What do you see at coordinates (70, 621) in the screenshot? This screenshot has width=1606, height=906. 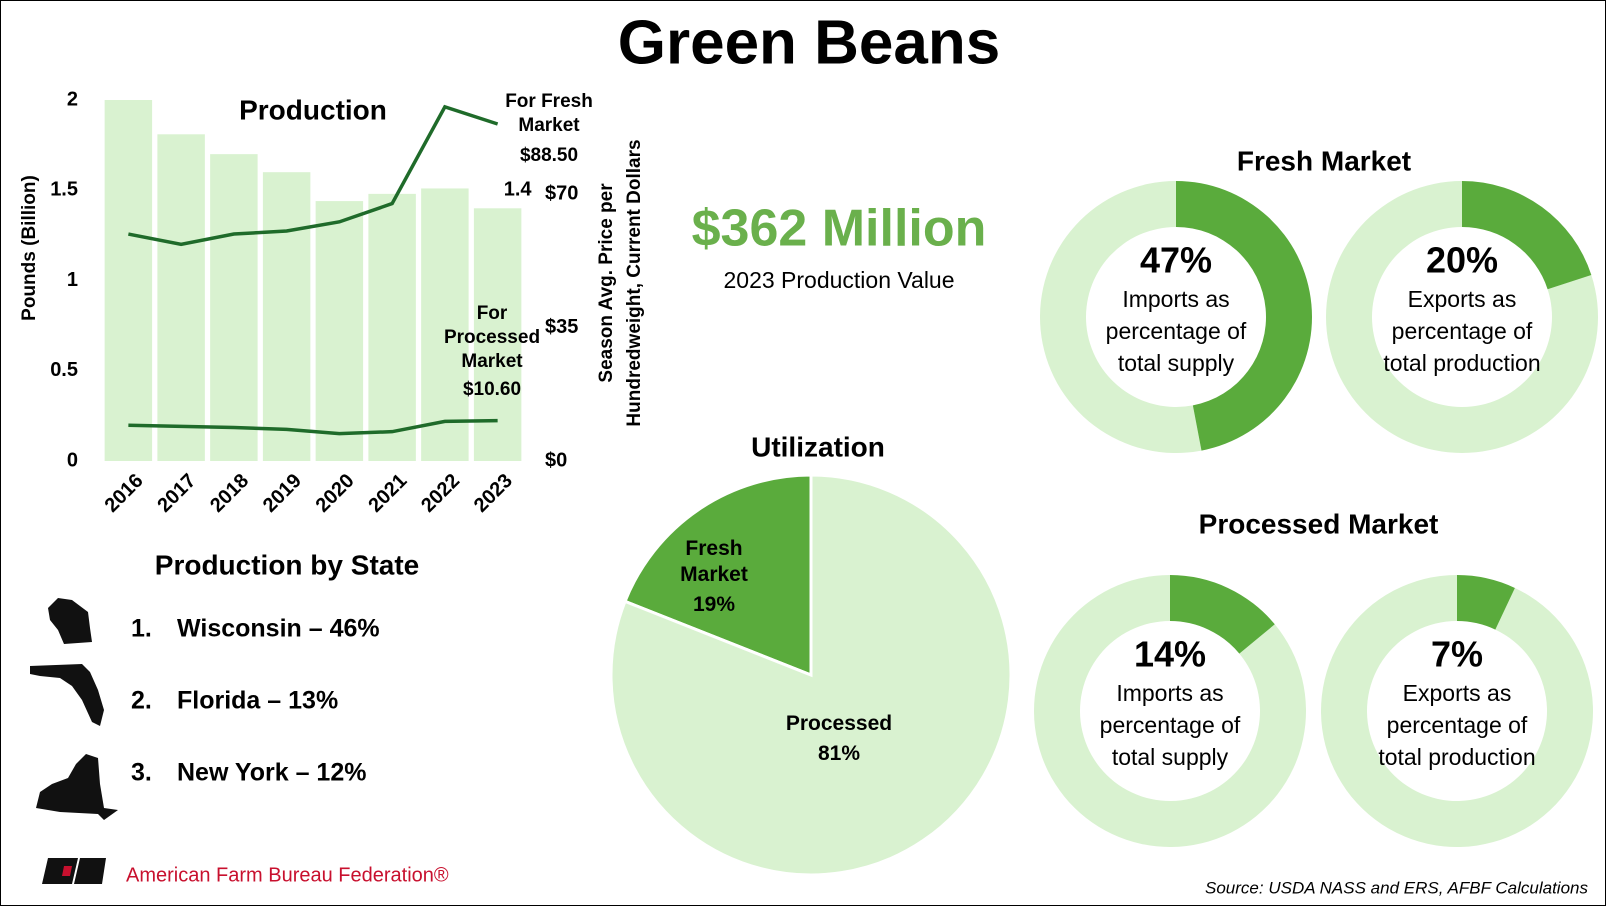 I see `wisconsin-icon` at bounding box center [70, 621].